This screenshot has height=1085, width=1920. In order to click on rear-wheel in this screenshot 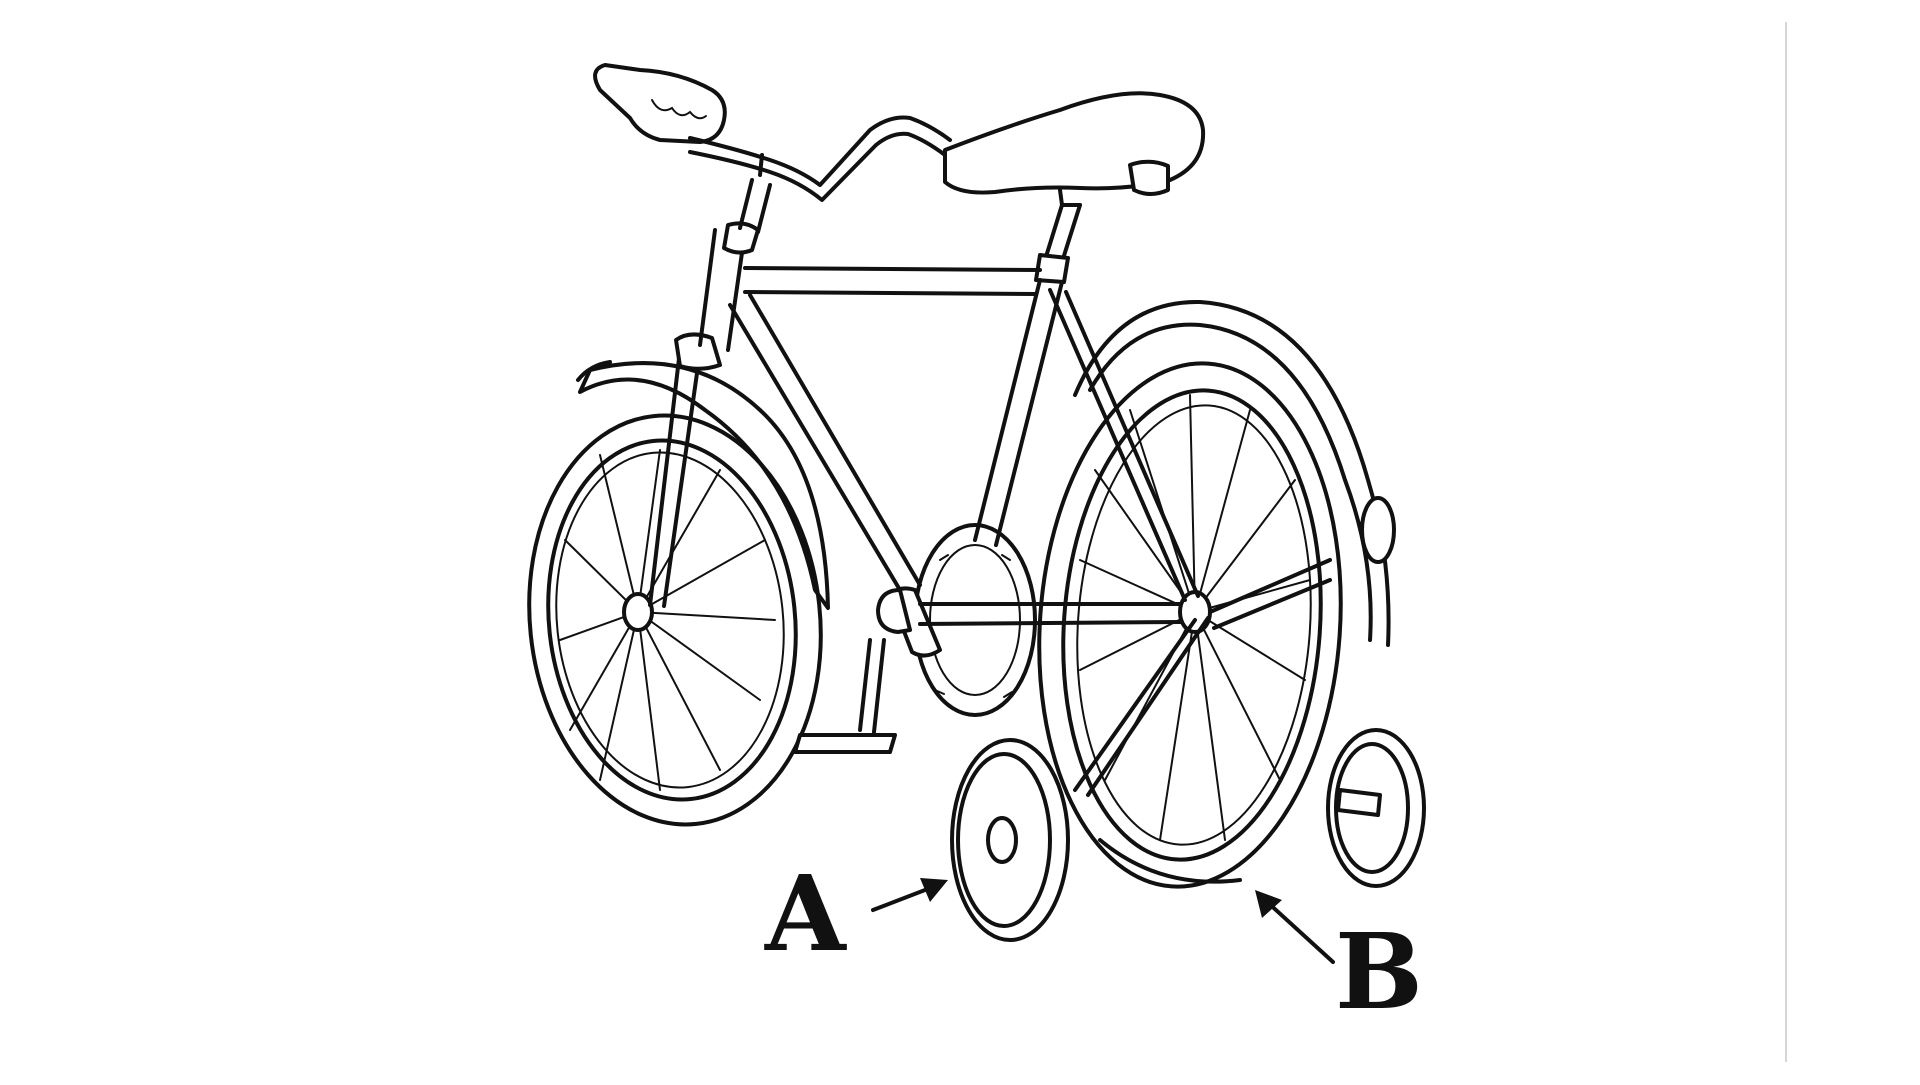, I will do `click(1190, 625)`.